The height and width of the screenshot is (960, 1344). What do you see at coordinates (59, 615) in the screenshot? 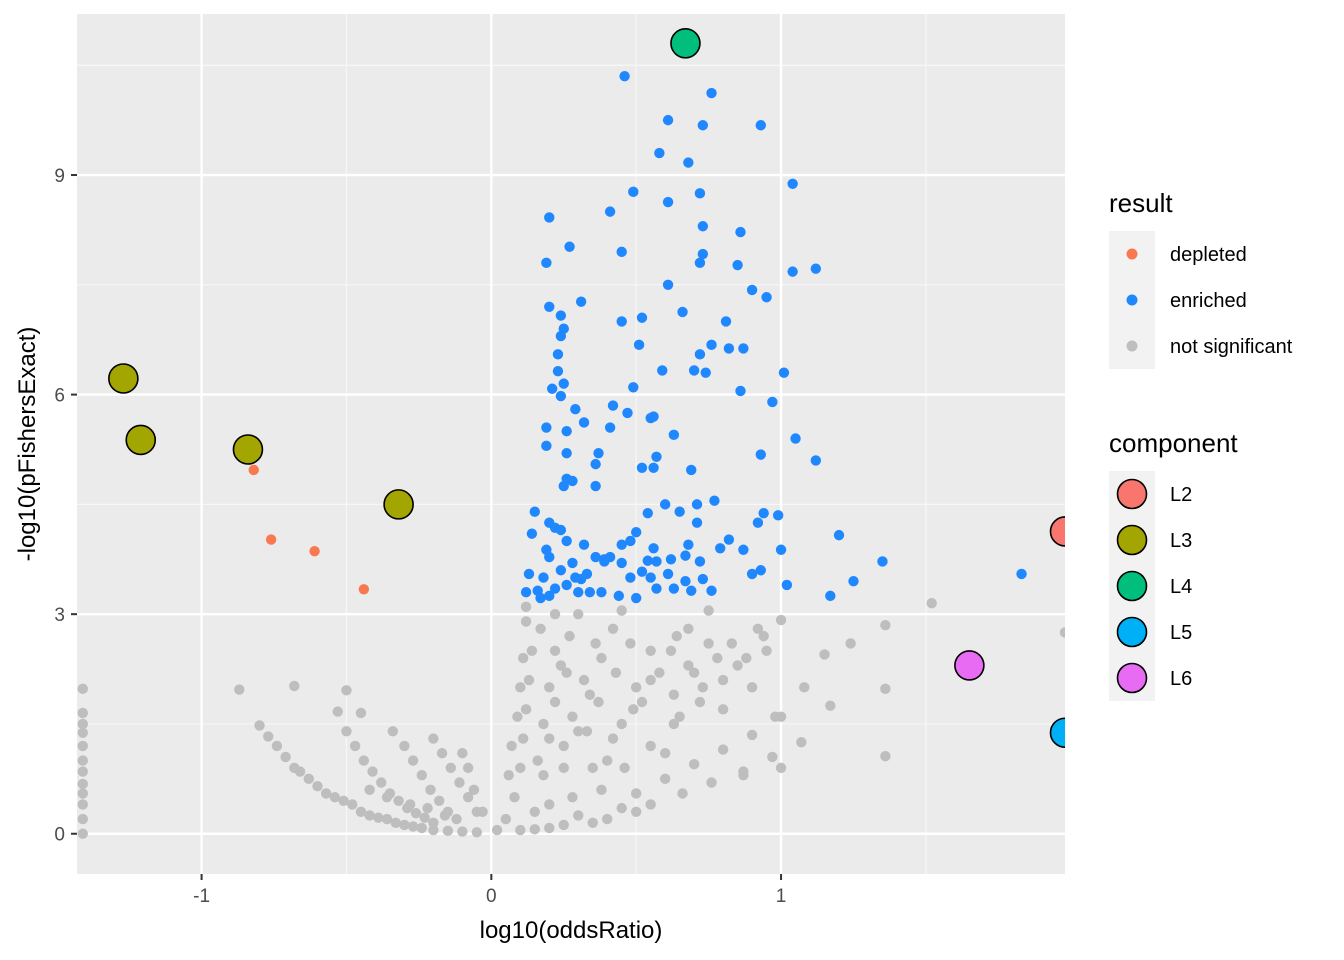
I see `y-tick-label: 3` at bounding box center [59, 615].